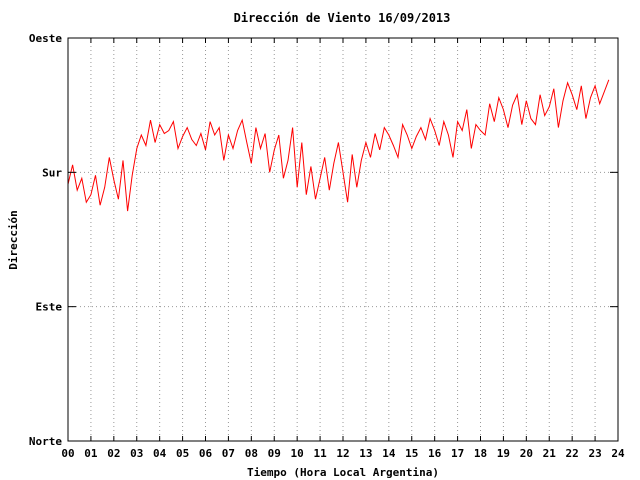 This screenshot has width=640, height=480. I want to click on x-tick-label: 18, so click(480, 453).